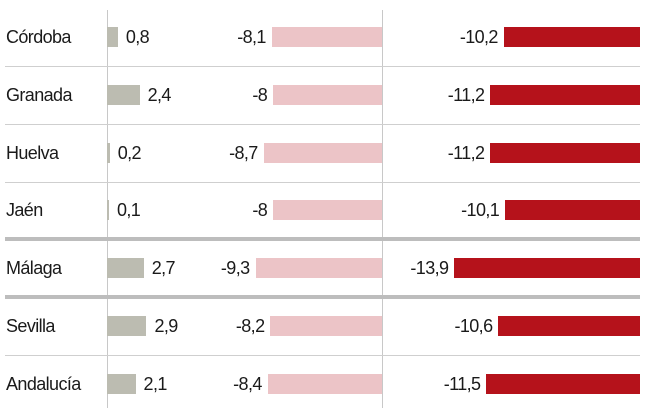 This screenshot has width=650, height=420. I want to click on value-label-col3: -10,2, so click(479, 37).